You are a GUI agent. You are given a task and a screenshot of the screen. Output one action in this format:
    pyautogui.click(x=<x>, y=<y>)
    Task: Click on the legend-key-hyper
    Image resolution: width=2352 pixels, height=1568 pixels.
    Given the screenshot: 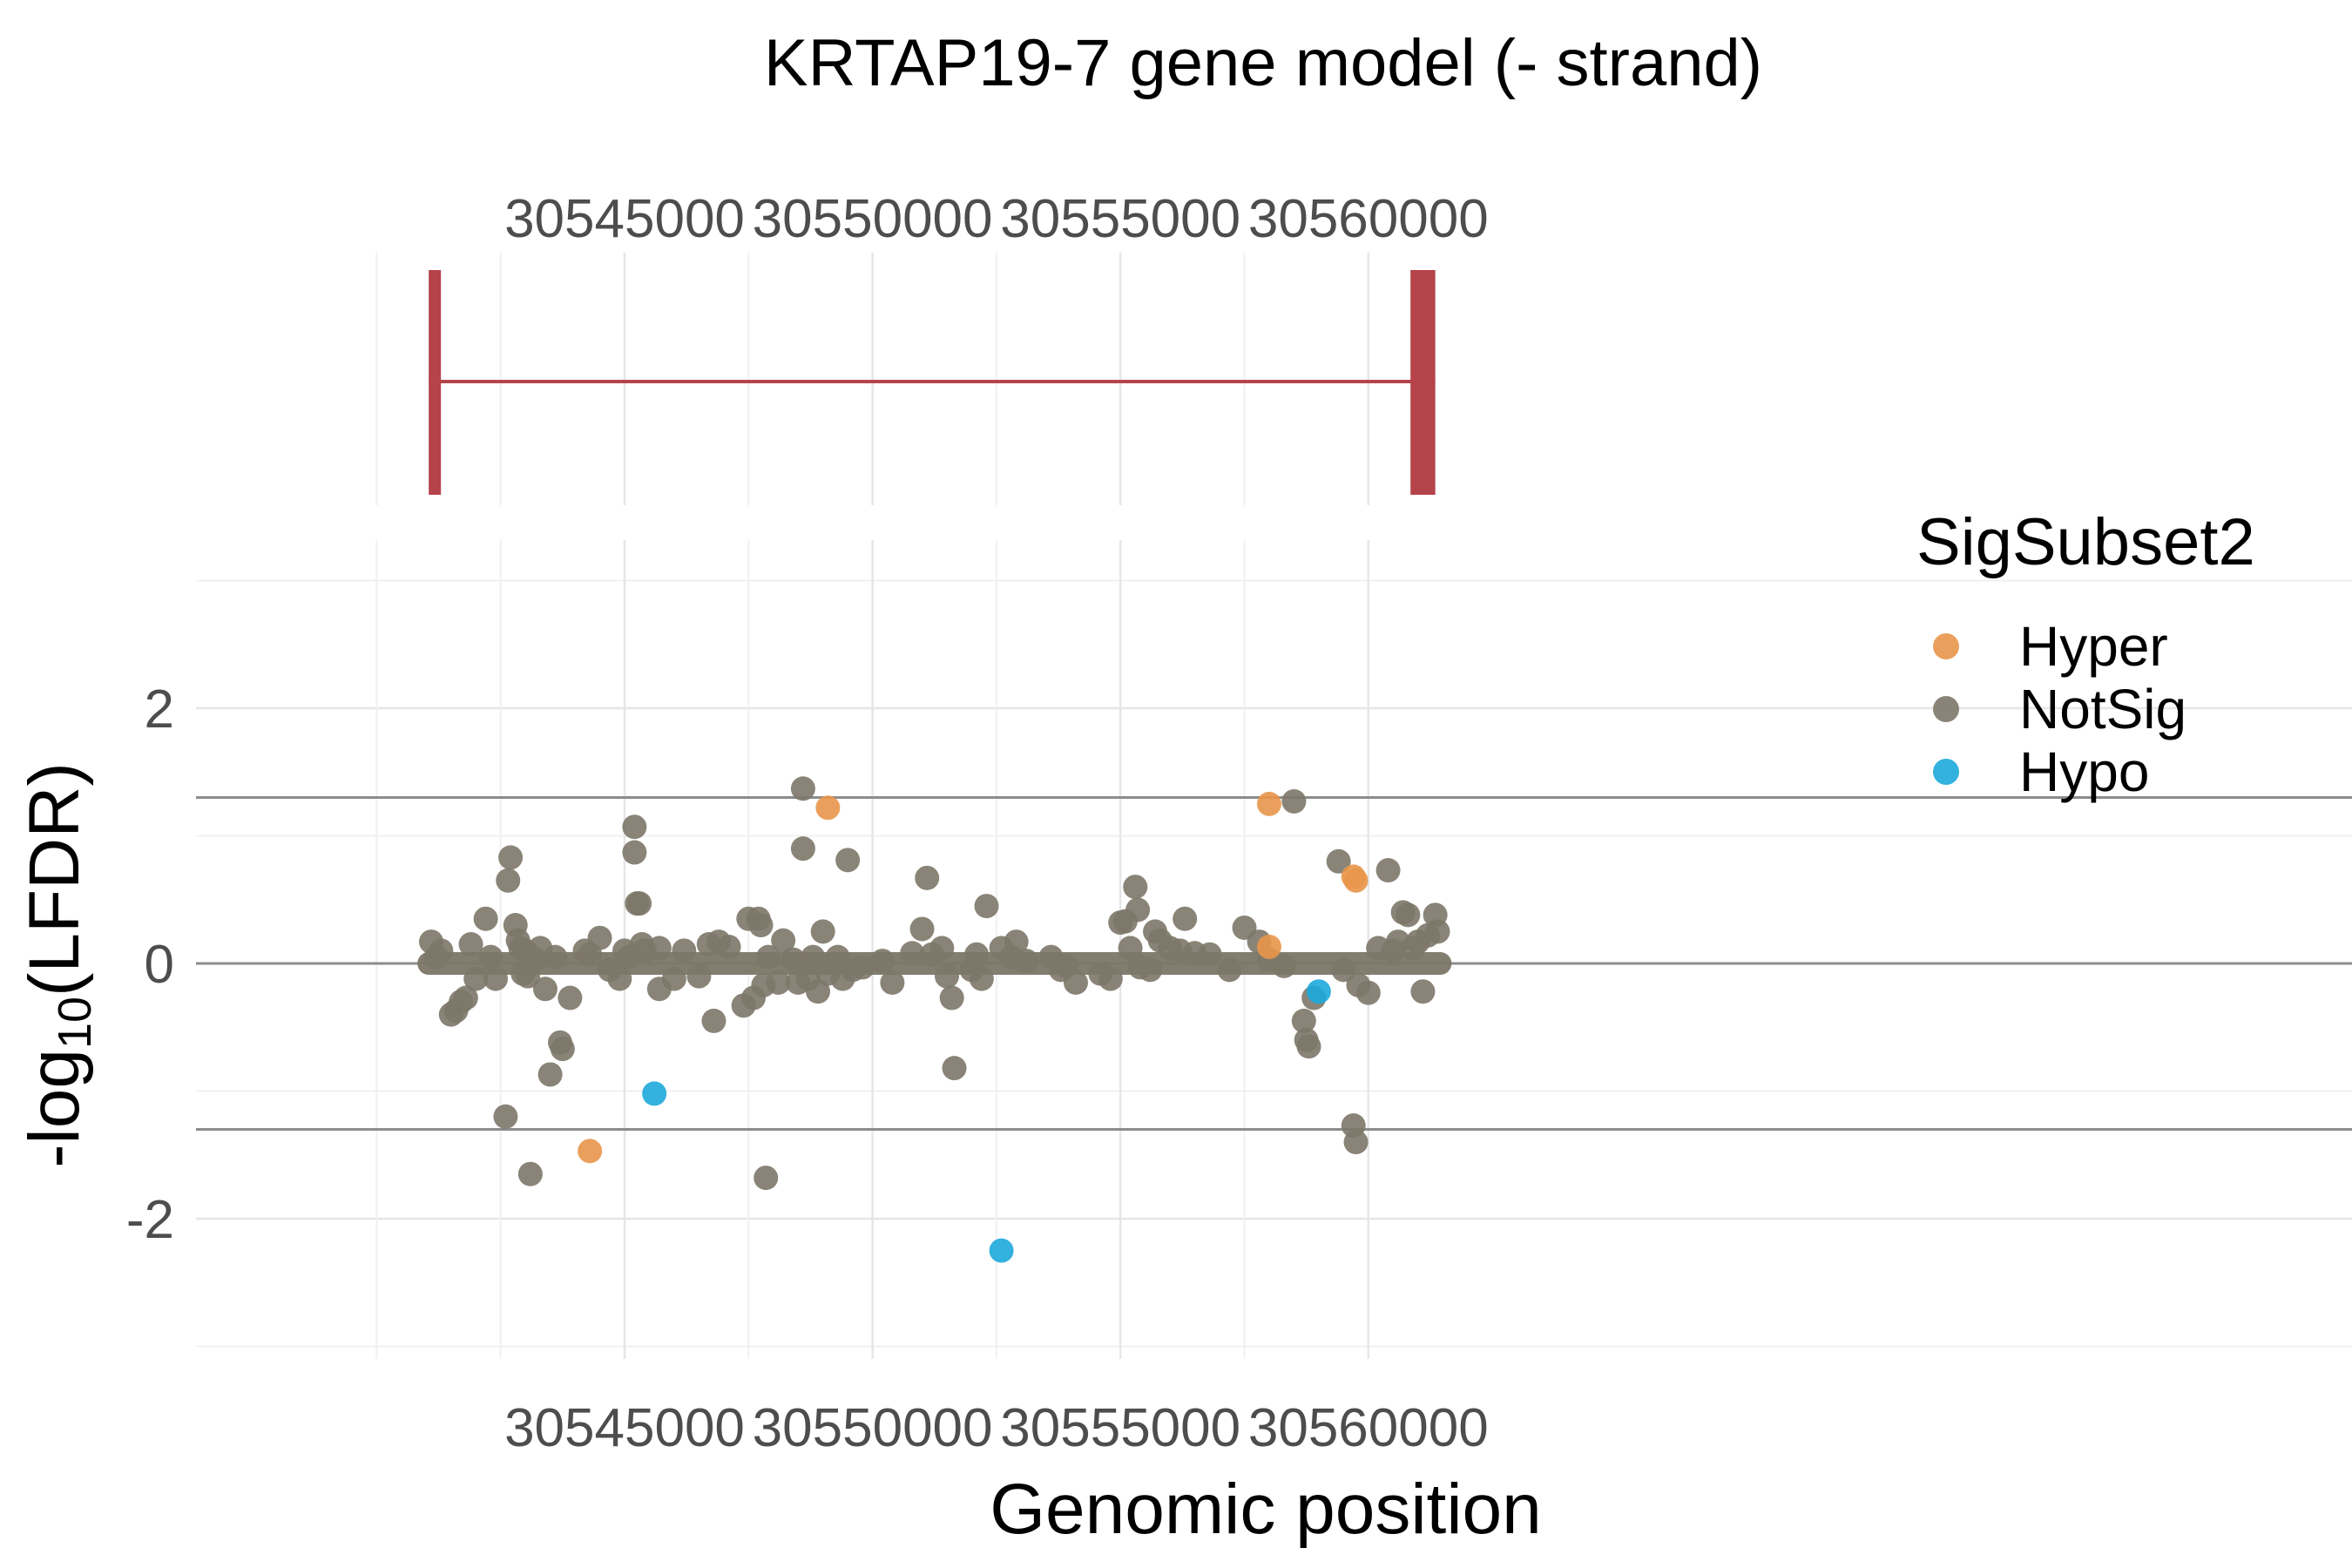 What is the action you would take?
    pyautogui.click(x=1946, y=646)
    